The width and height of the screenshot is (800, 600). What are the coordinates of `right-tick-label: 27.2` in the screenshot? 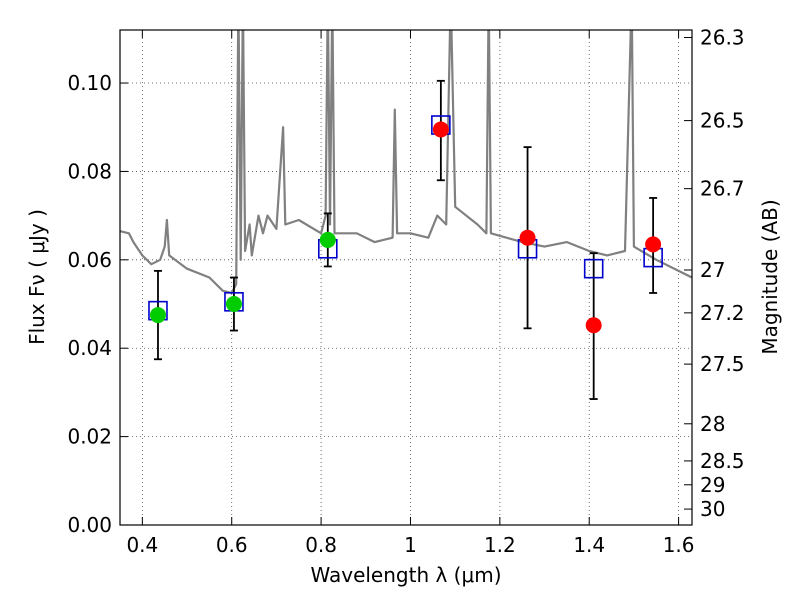 It's located at (722, 313).